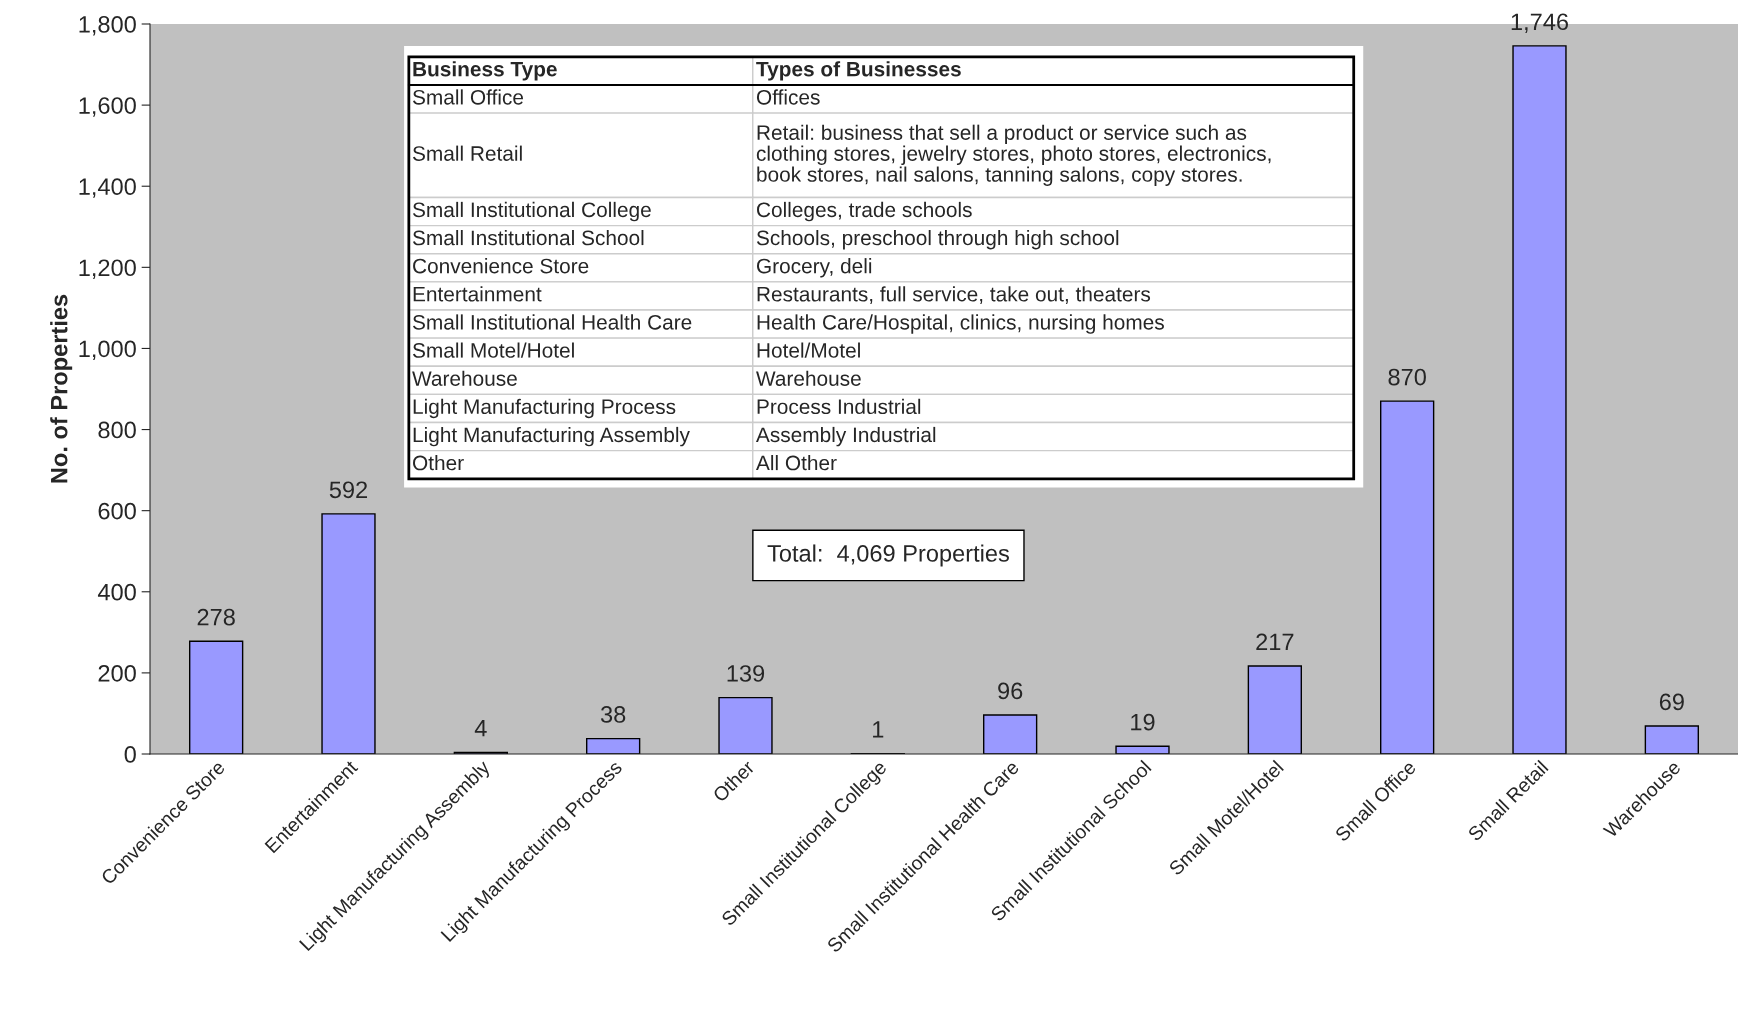 This screenshot has height=1017, width=1738. What do you see at coordinates (107, 107) in the screenshot?
I see `y-tick-label: 1,600` at bounding box center [107, 107].